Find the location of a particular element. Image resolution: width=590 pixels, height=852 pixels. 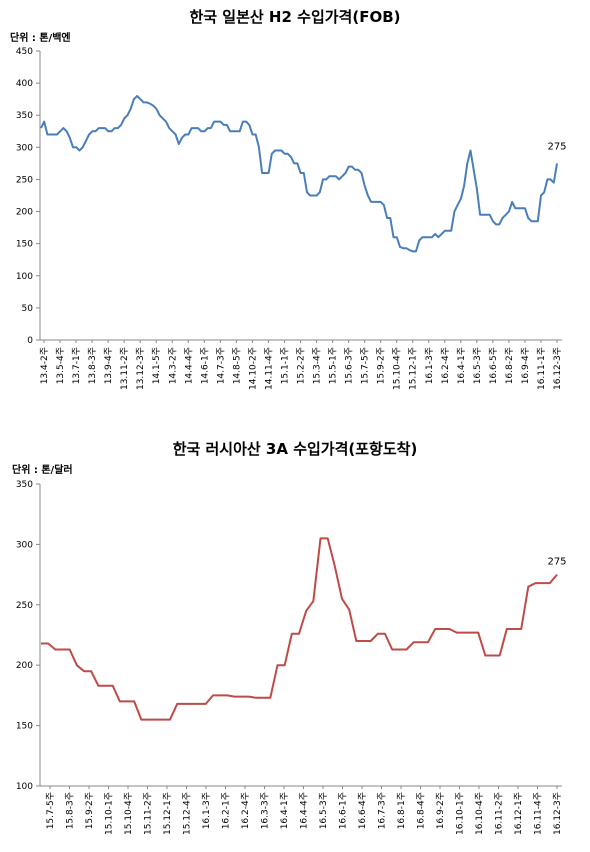

x-tick-label: 15.12-4주 is located at coordinates (187, 813).